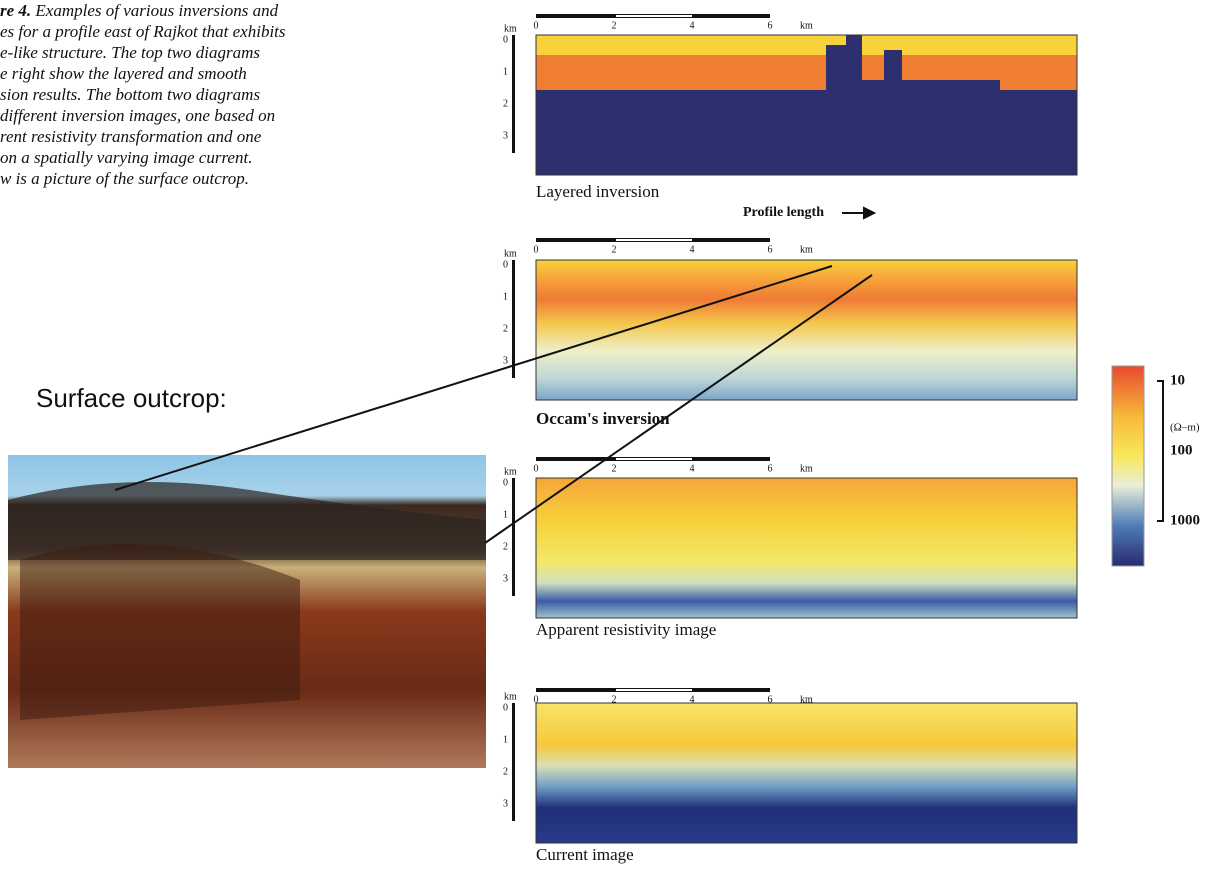 The image size is (1225, 873). I want to click on caption-line: on a spatially varying image current., so click(126, 157).